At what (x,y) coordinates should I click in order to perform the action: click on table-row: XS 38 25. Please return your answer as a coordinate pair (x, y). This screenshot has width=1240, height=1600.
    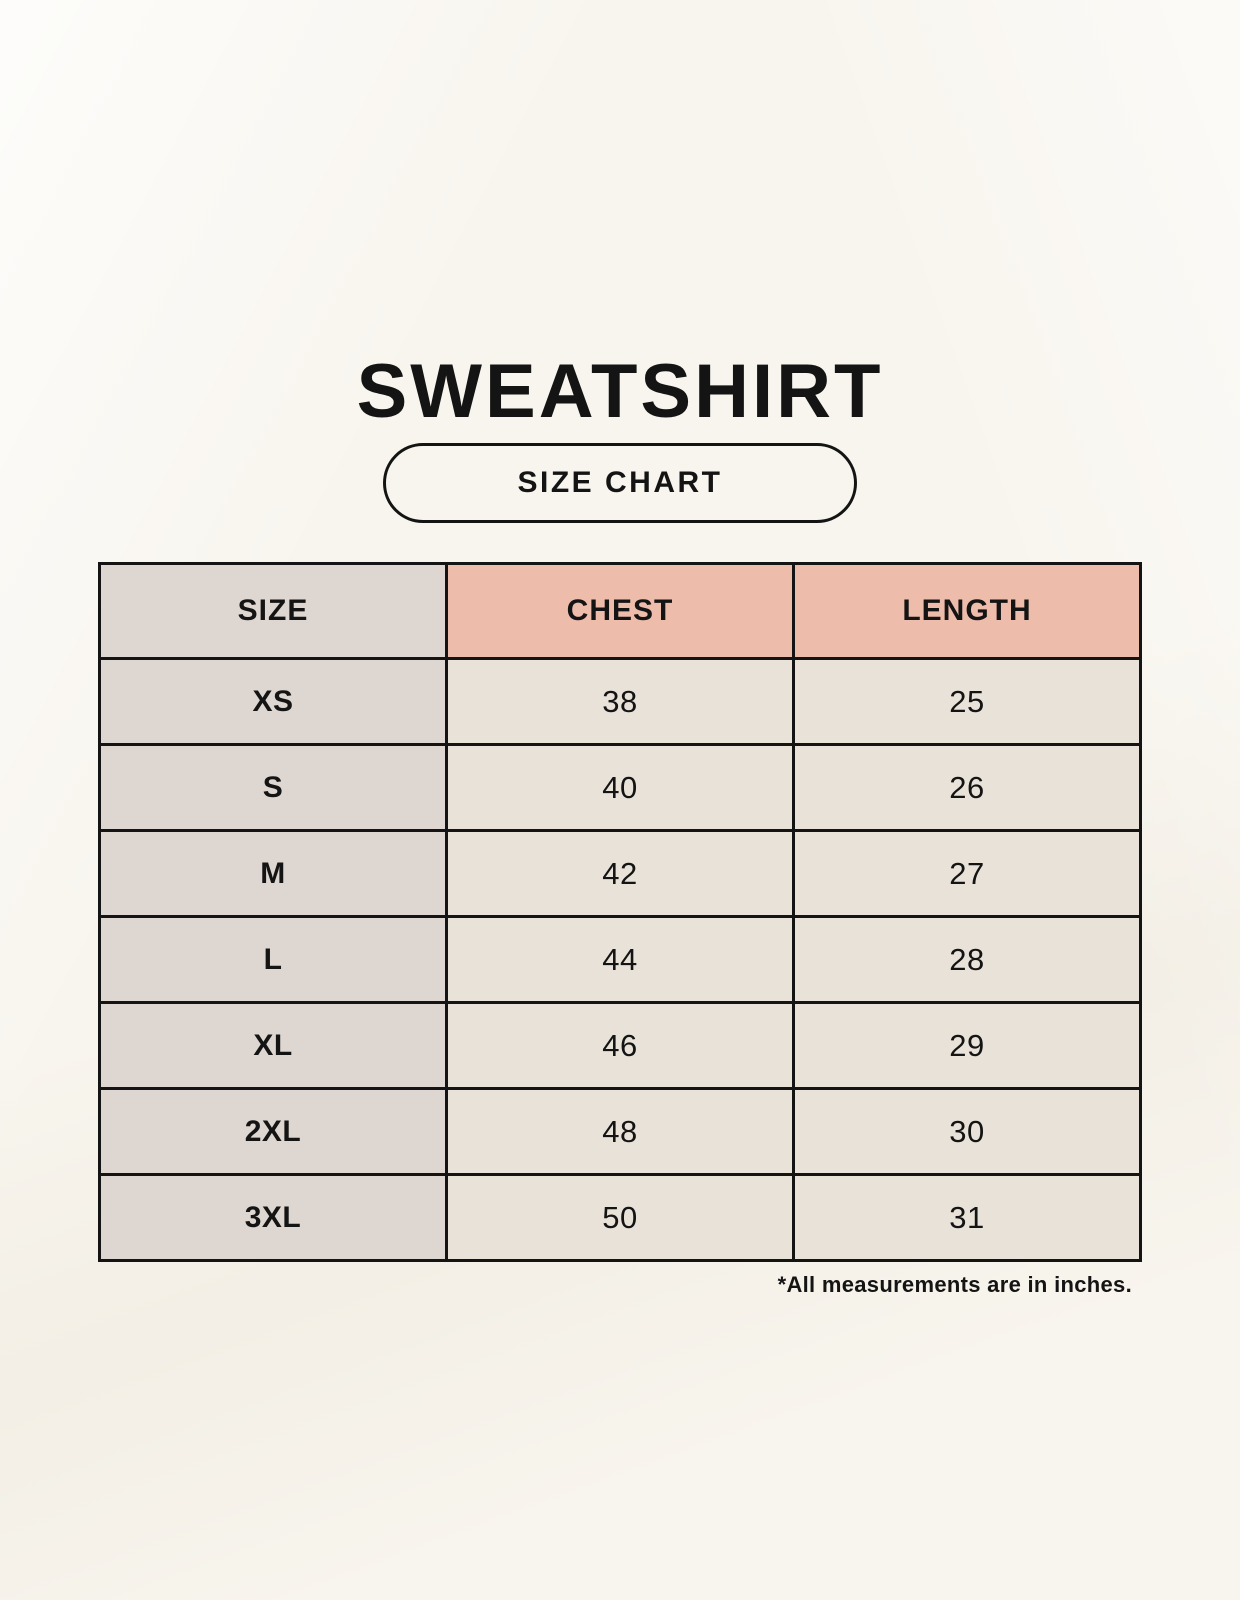
    Looking at the image, I should click on (620, 701).